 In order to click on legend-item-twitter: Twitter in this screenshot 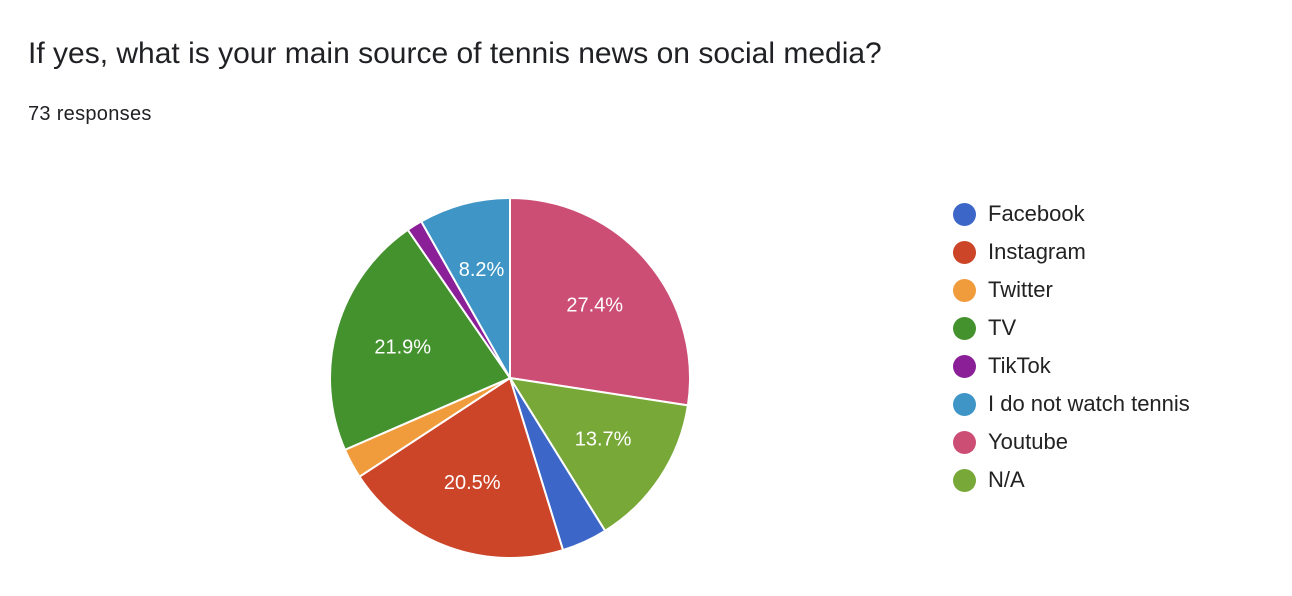, I will do `click(1071, 290)`.